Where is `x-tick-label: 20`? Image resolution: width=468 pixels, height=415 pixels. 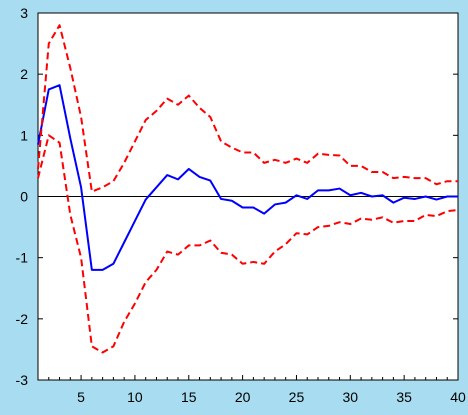
x-tick-label: 20 is located at coordinates (243, 397).